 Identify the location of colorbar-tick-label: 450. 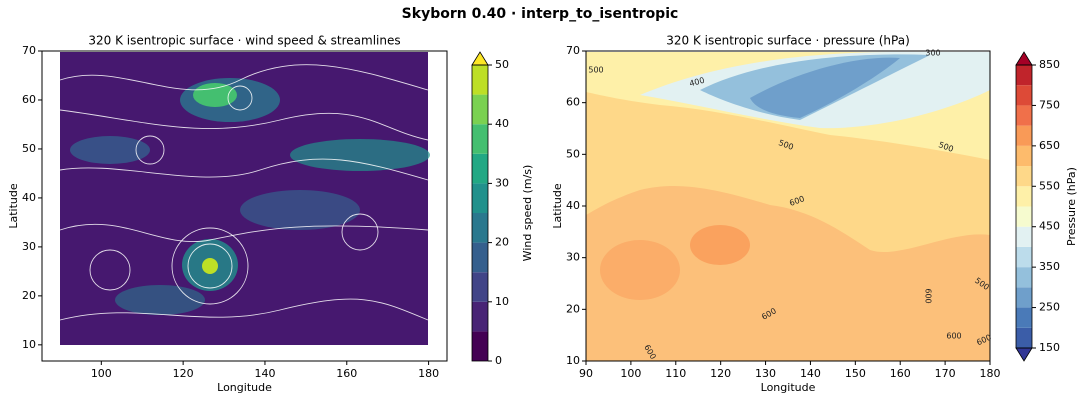
(1049, 226).